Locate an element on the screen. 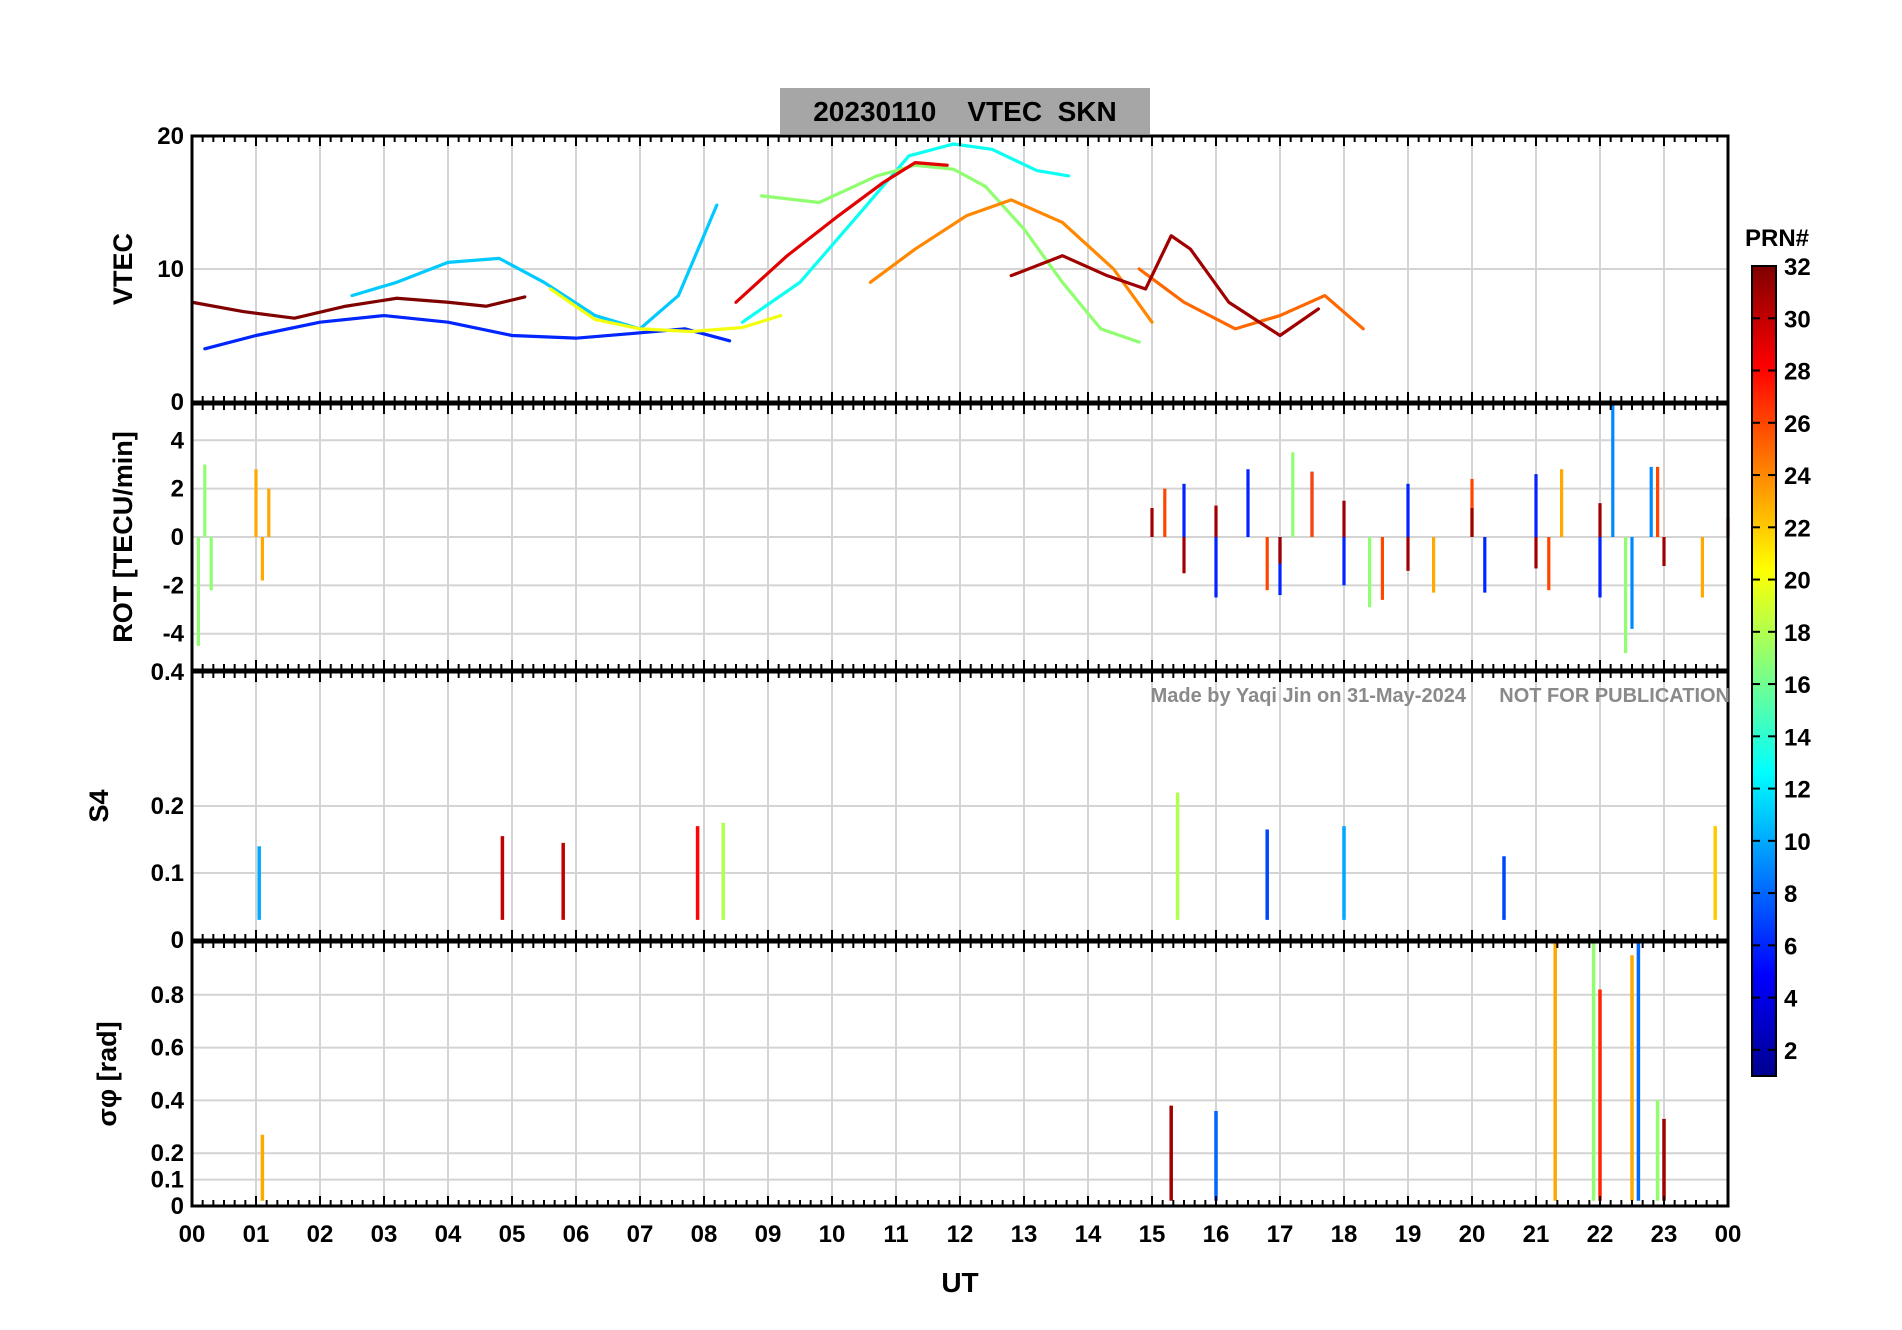  ytick-sigma_phi-1: 0.1 is located at coordinates (167, 1180).